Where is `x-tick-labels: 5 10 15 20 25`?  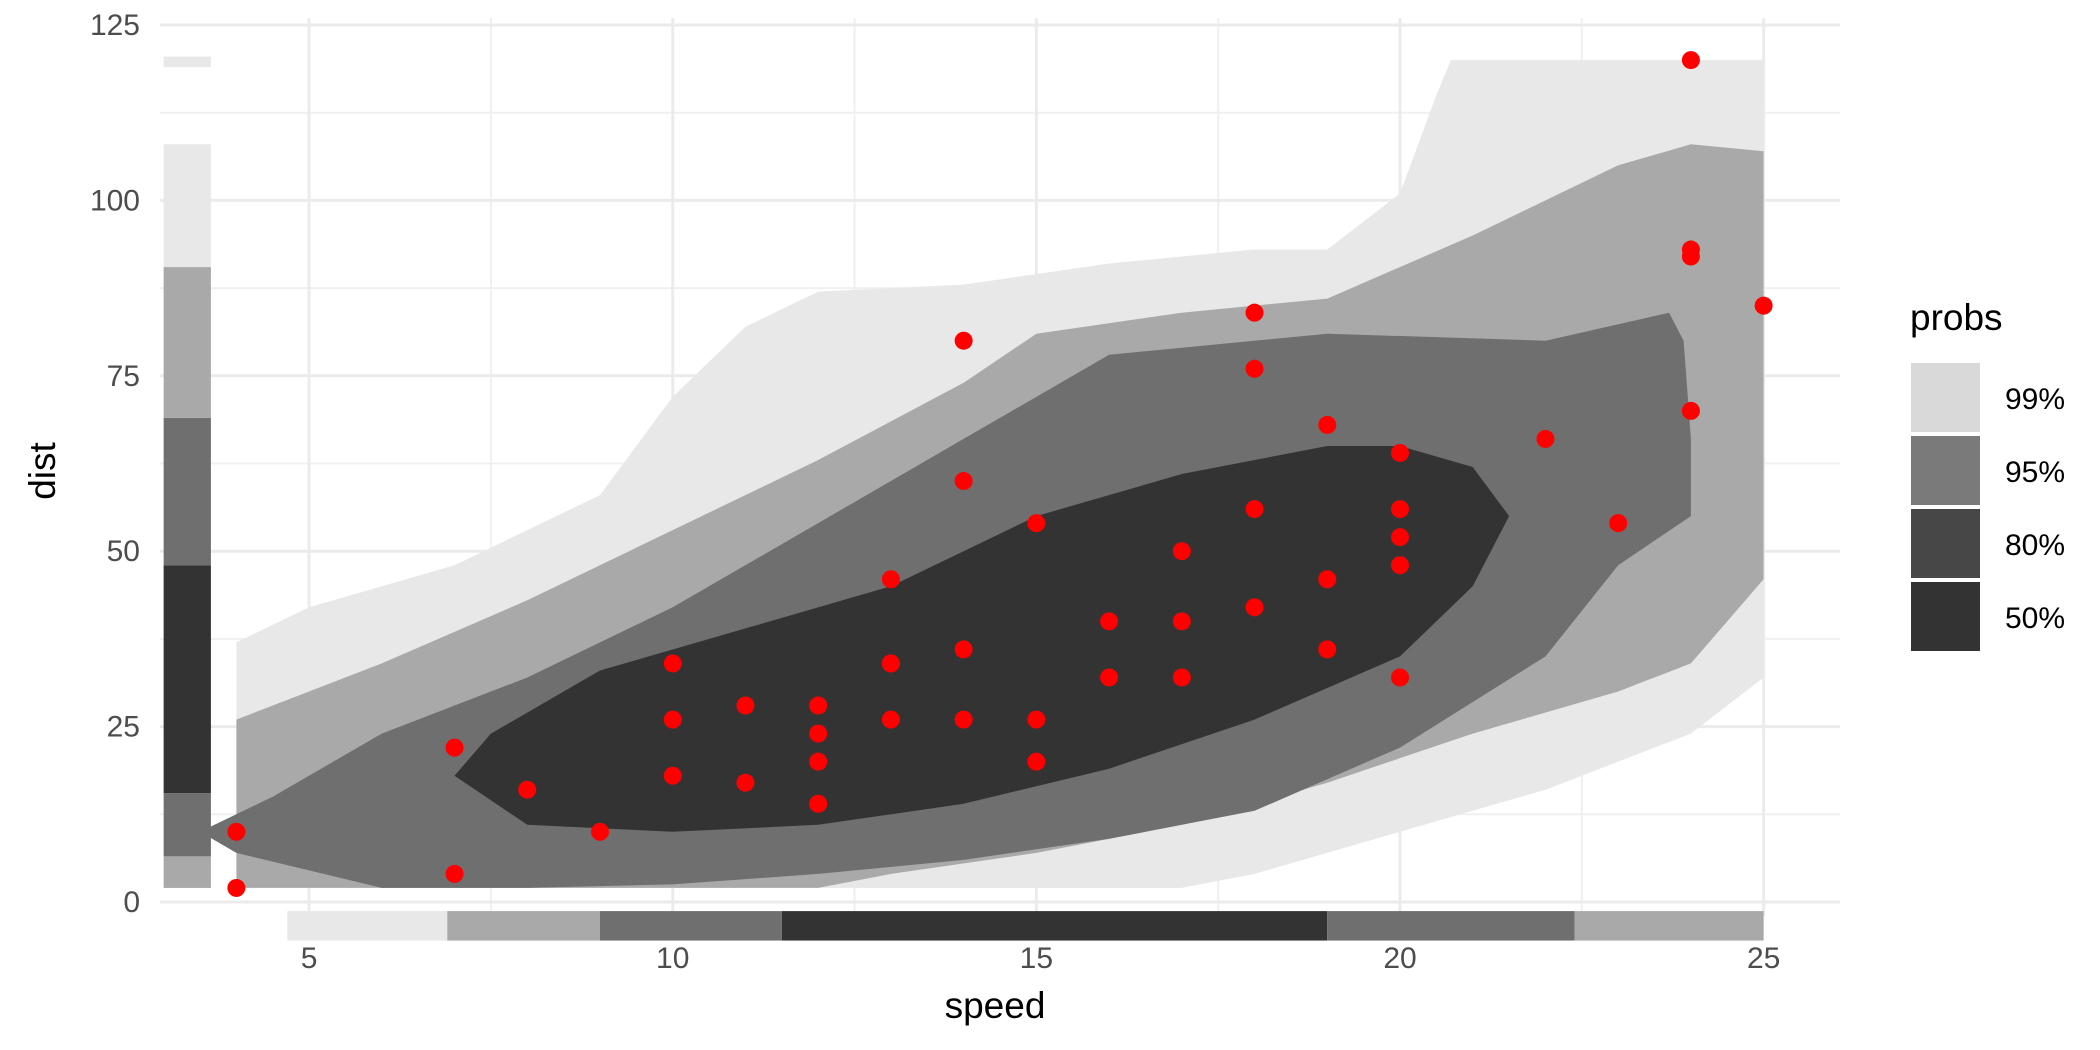 x-tick-labels: 5 10 15 20 25 is located at coordinates (1041, 958).